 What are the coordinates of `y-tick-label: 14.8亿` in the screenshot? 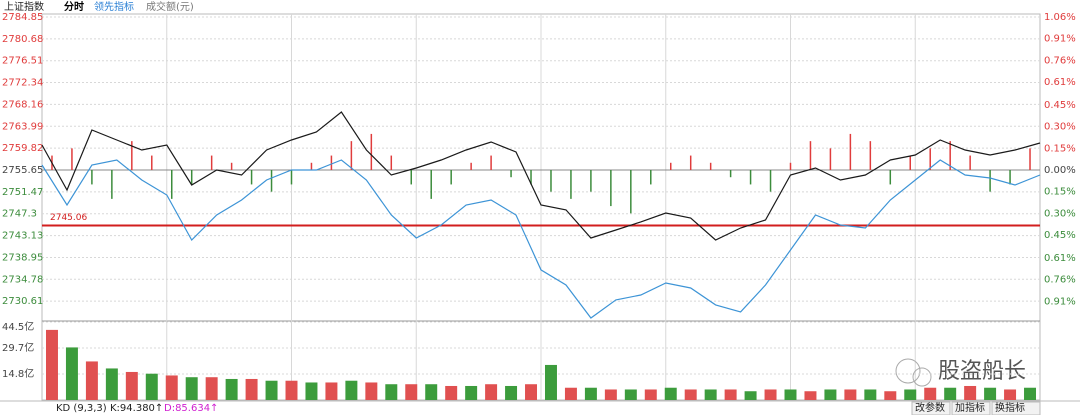 It's located at (18, 373).